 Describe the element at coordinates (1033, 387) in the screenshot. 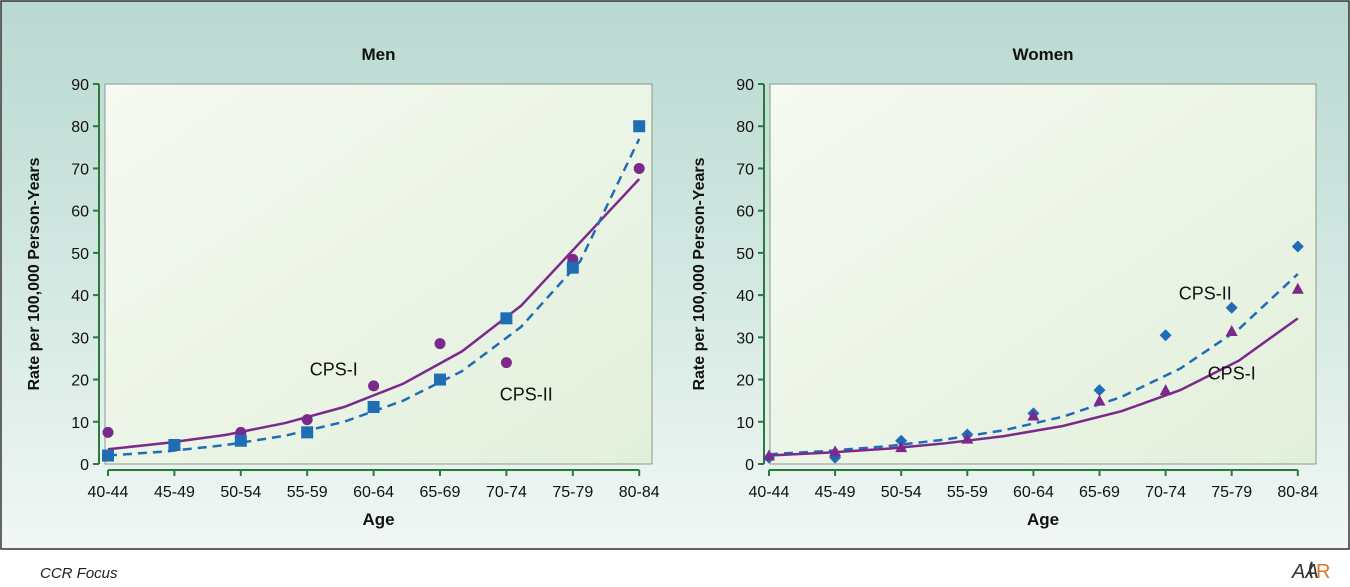

I see `trend-line-cps-i` at that location.